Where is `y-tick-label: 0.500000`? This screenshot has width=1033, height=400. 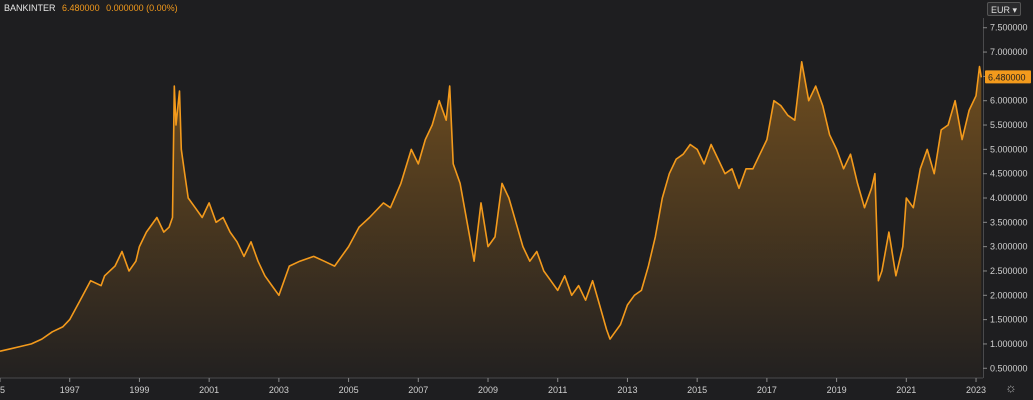
y-tick-label: 0.500000 is located at coordinates (1009, 368).